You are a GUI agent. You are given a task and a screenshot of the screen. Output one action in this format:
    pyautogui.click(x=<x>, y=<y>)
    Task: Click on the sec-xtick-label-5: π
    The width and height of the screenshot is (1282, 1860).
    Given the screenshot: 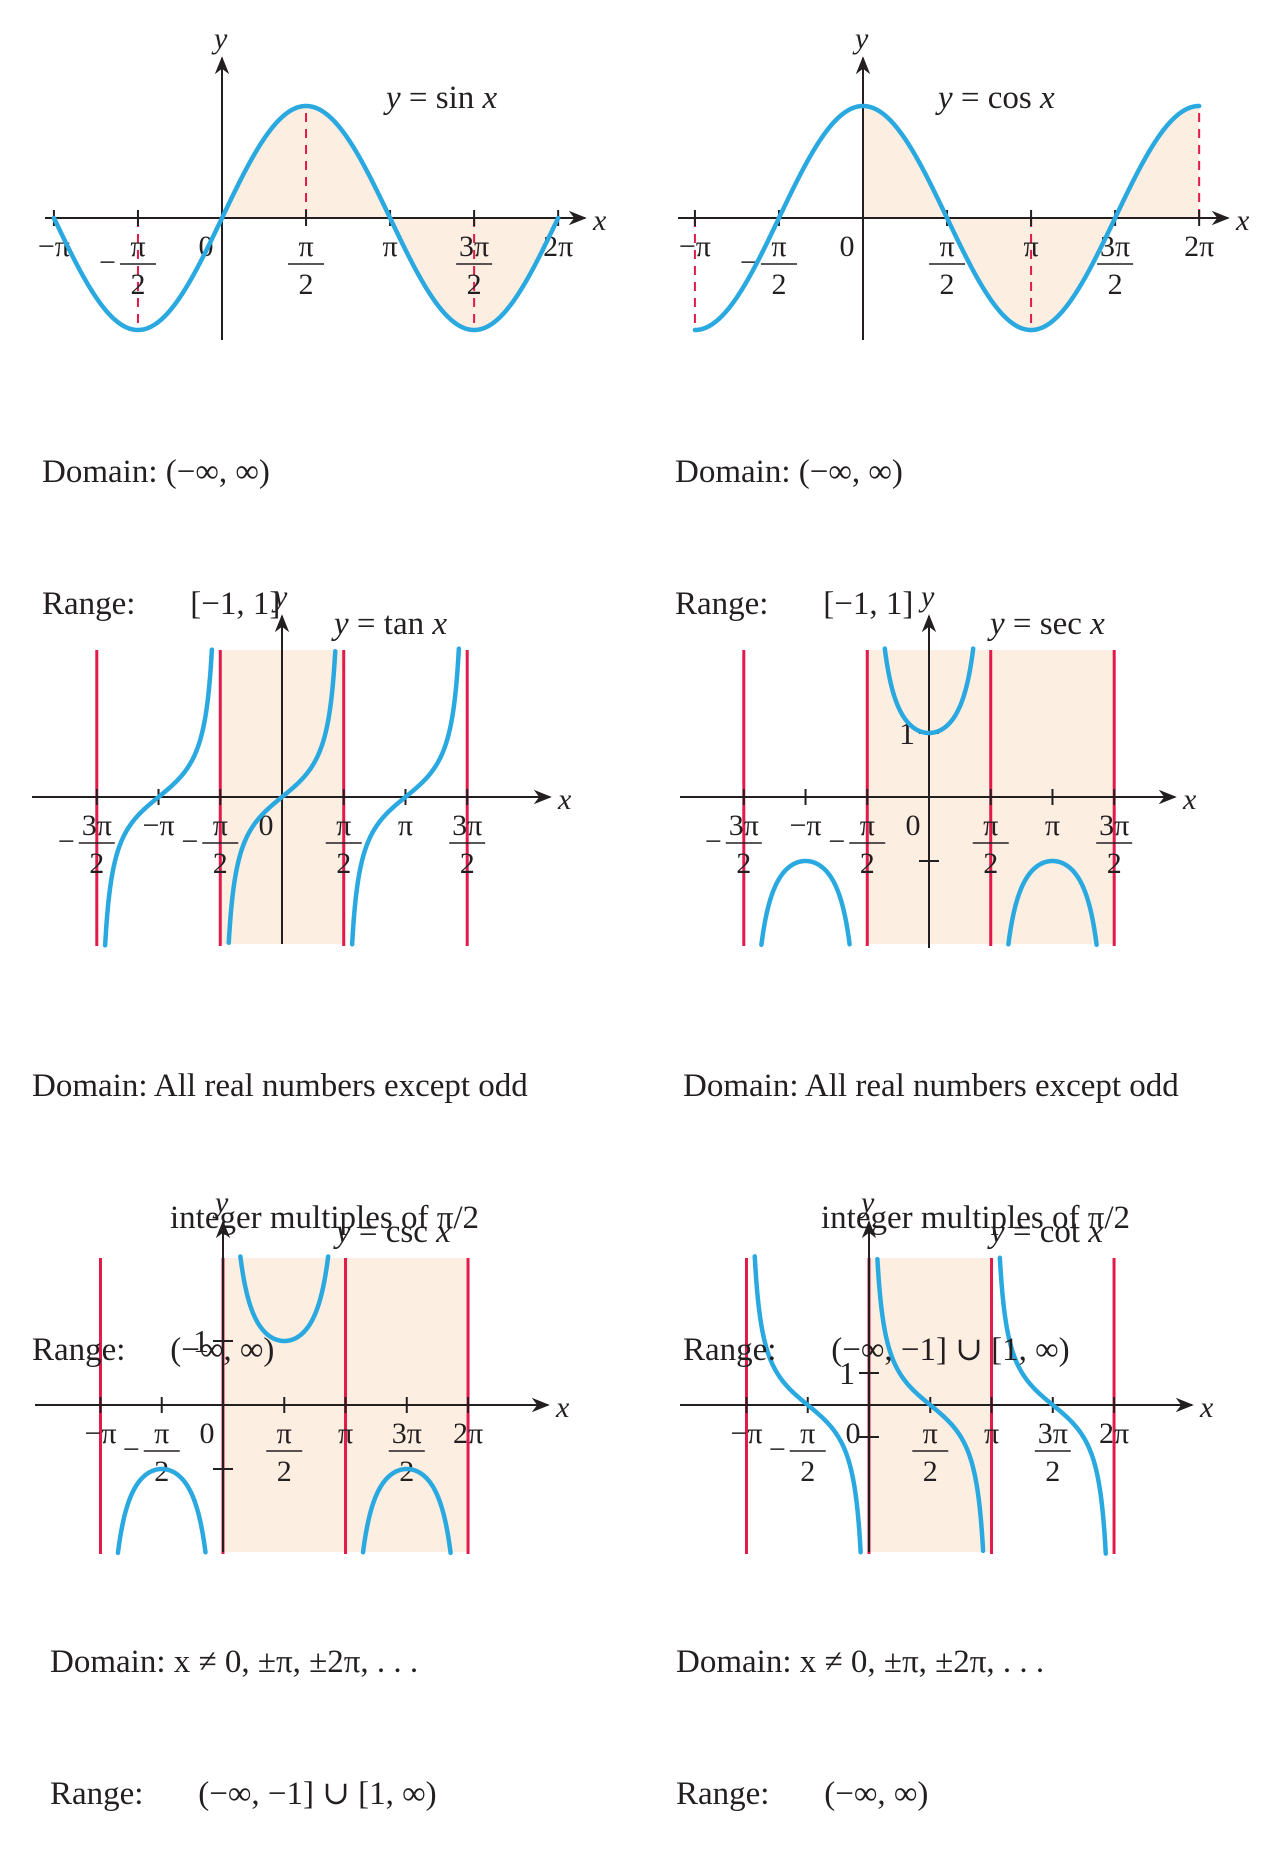 What is the action you would take?
    pyautogui.click(x=1052, y=825)
    